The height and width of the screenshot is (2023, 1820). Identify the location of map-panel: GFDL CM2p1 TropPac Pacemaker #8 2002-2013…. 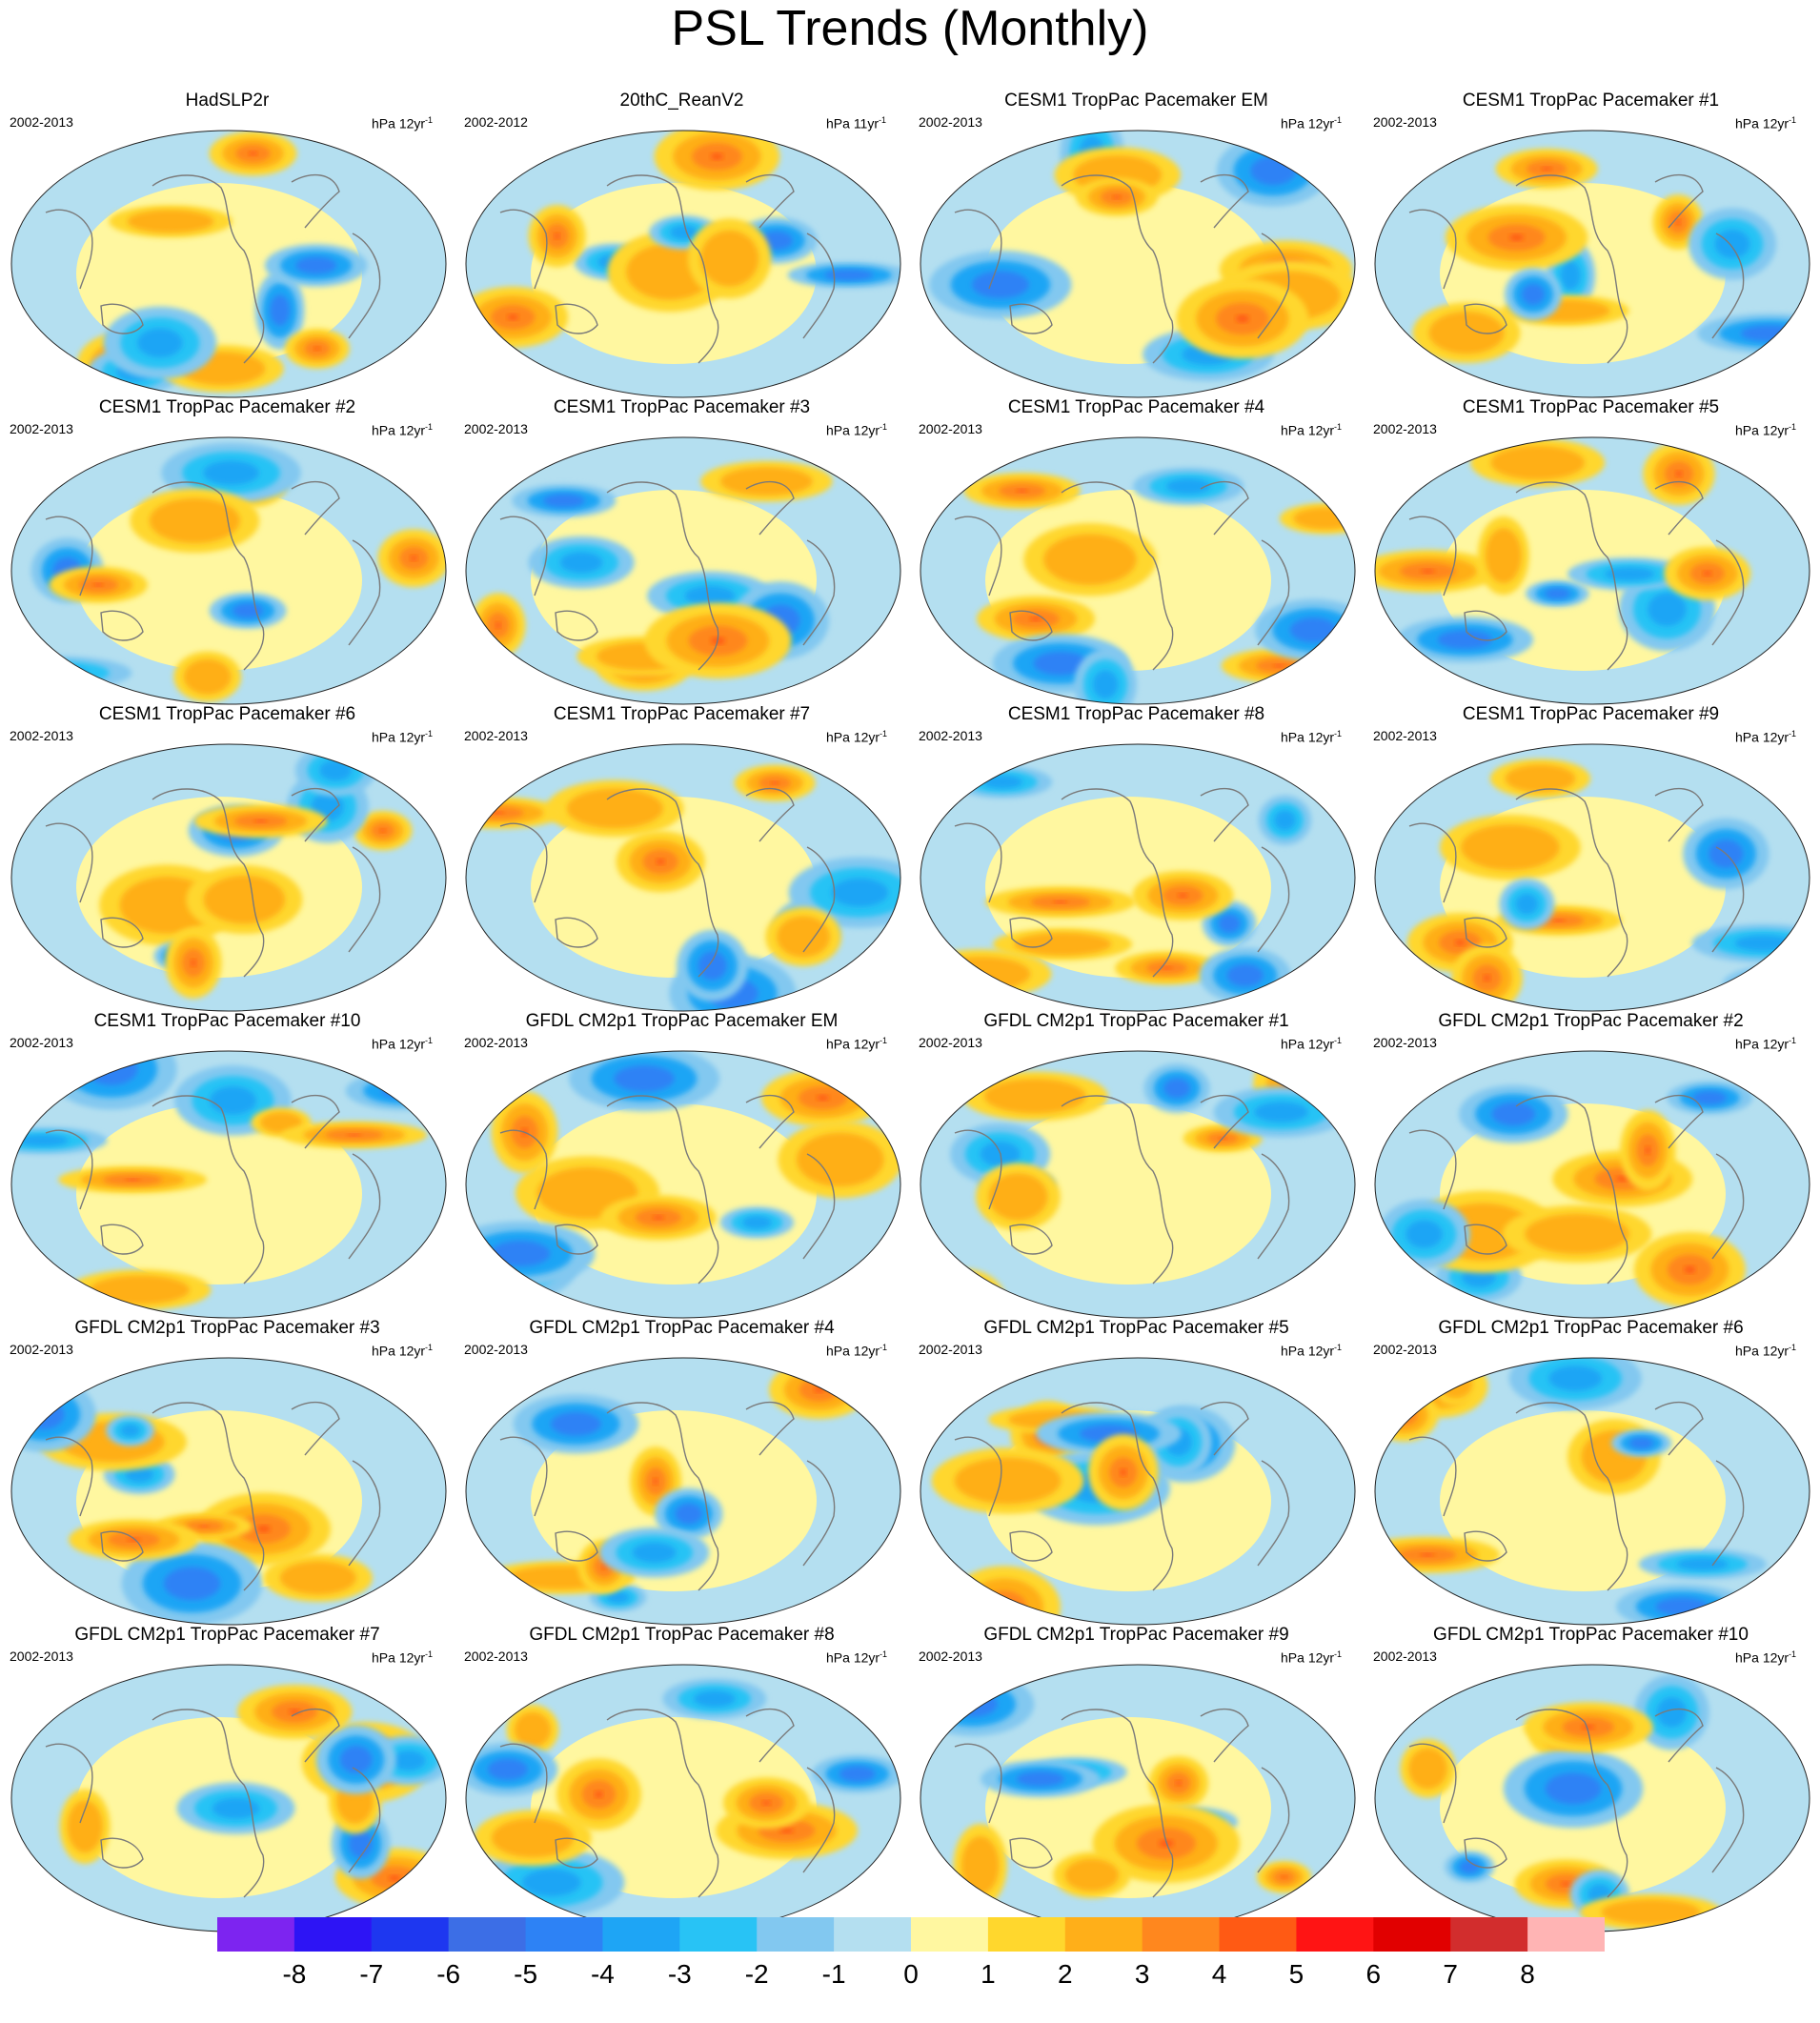
(682, 1778).